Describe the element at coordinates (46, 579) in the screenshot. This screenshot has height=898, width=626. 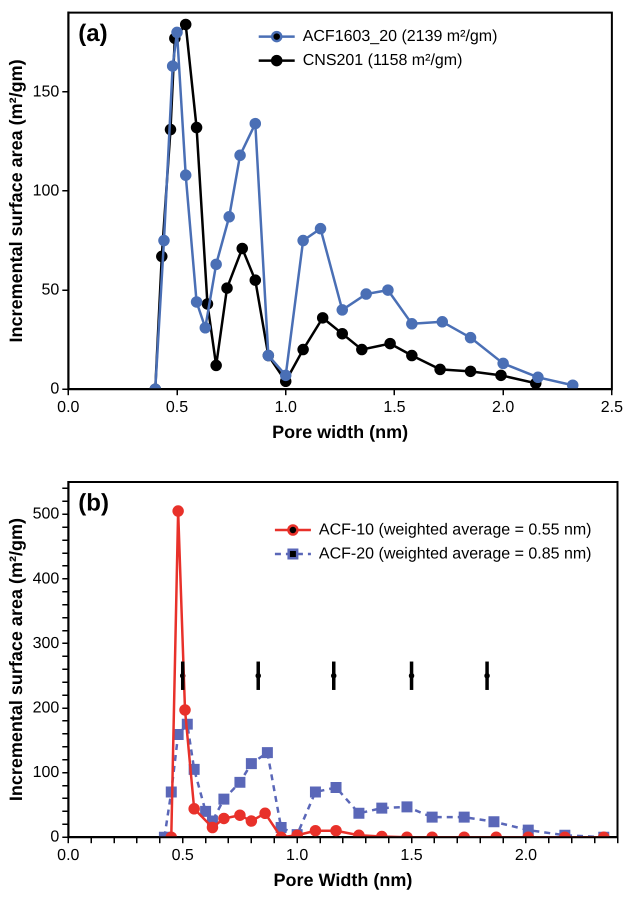
I see `y-tick-label: 400` at that location.